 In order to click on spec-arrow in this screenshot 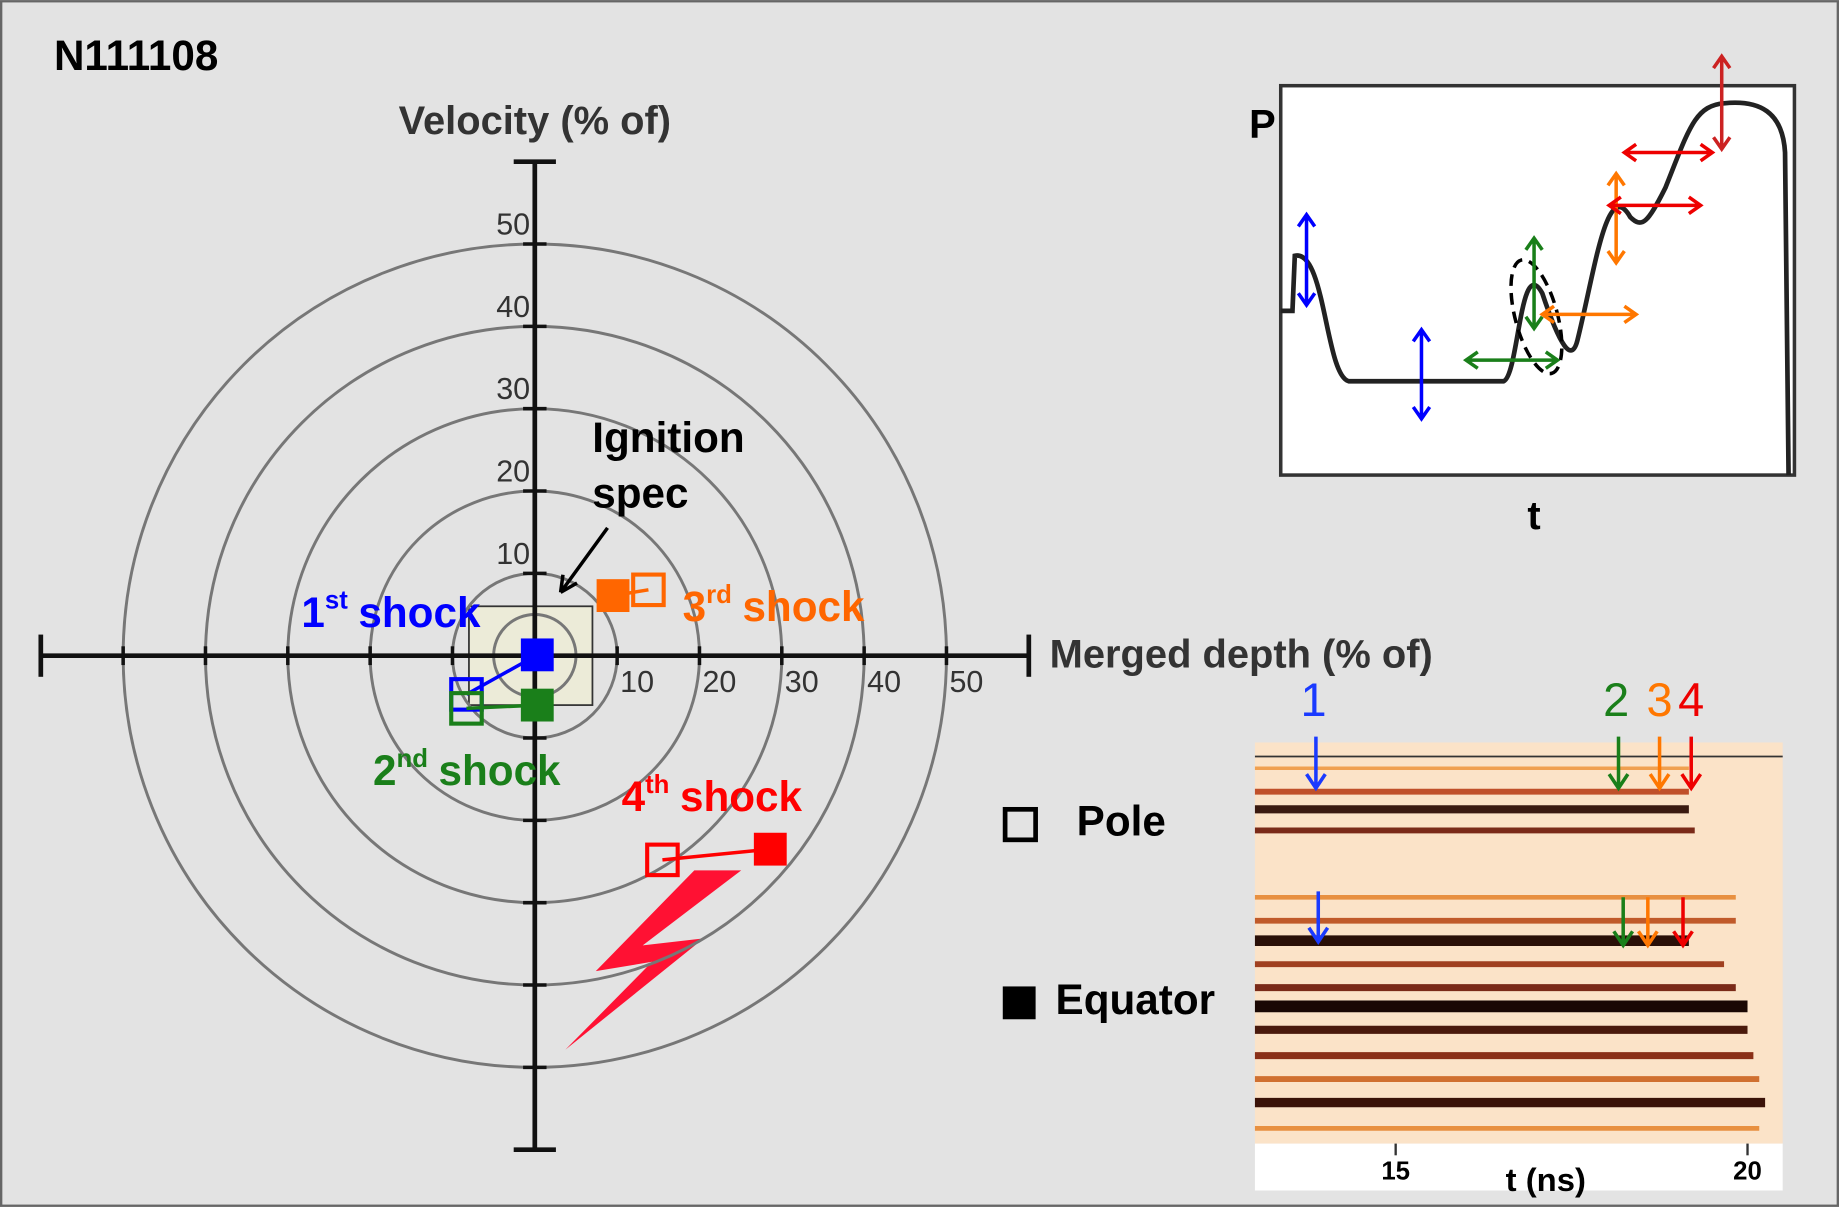, I will do `click(583, 560)`.